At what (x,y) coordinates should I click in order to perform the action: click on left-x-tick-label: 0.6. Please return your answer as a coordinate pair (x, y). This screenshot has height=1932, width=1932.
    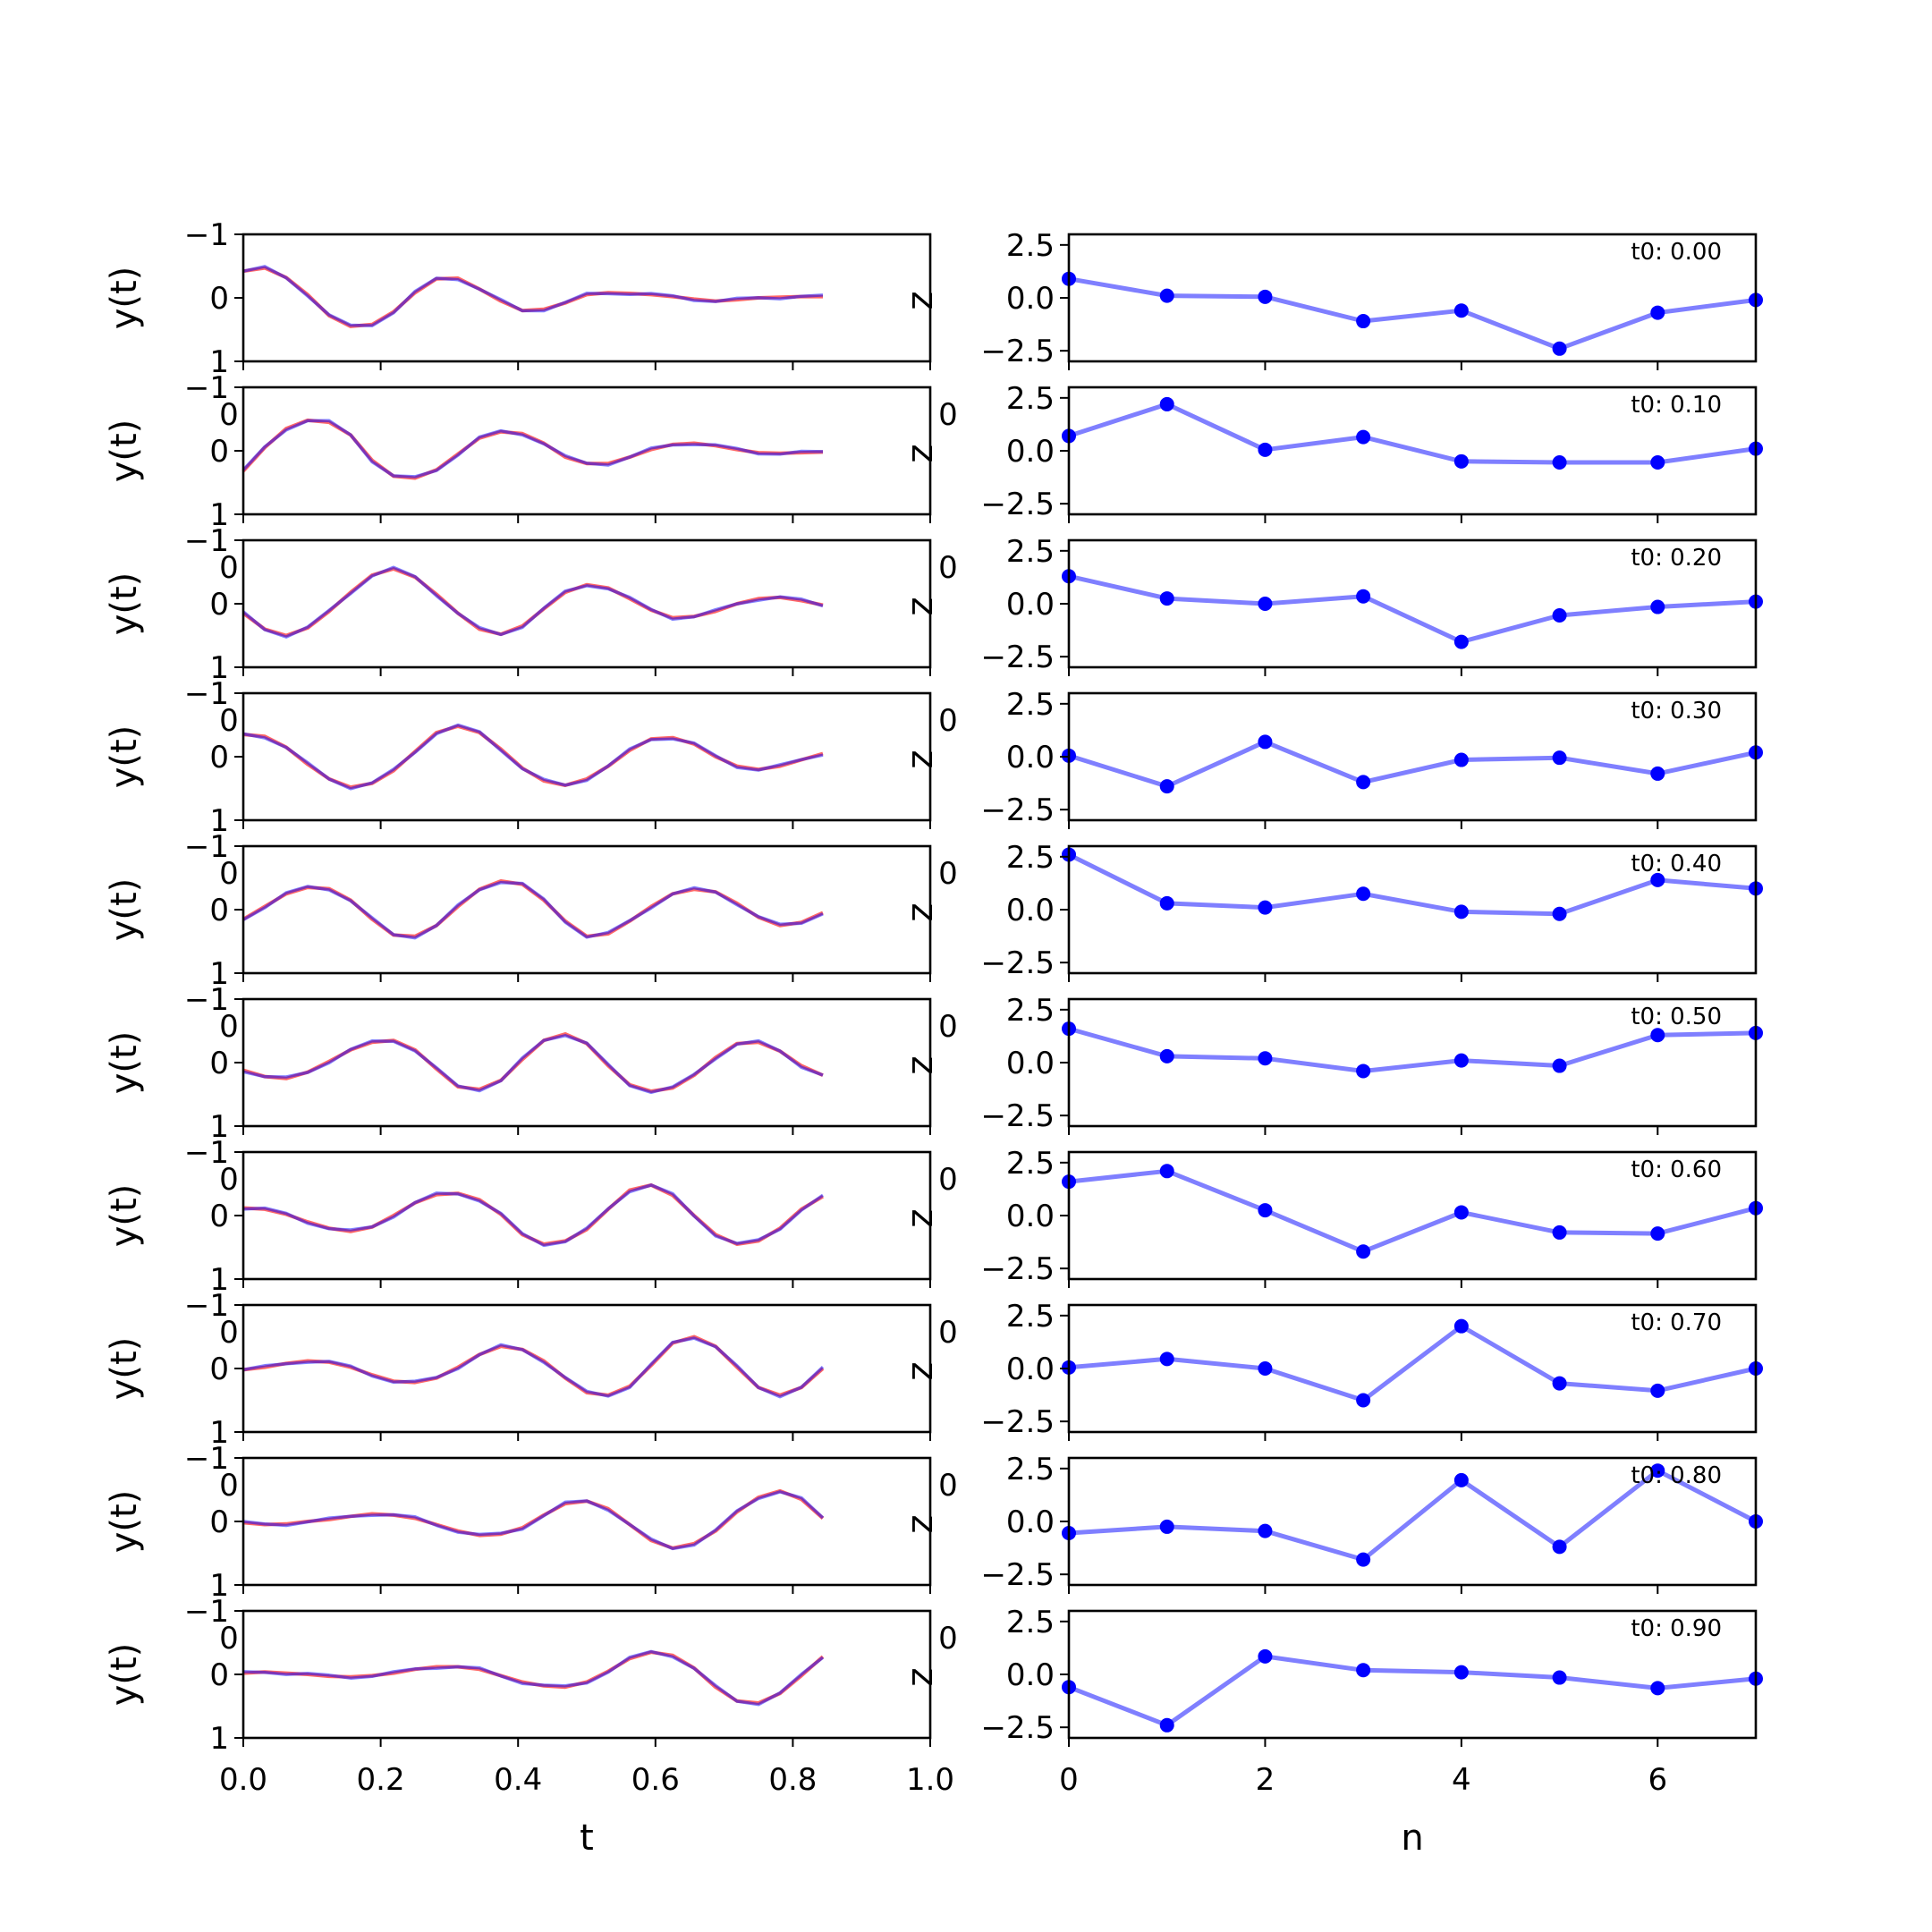
    Looking at the image, I should click on (655, 1780).